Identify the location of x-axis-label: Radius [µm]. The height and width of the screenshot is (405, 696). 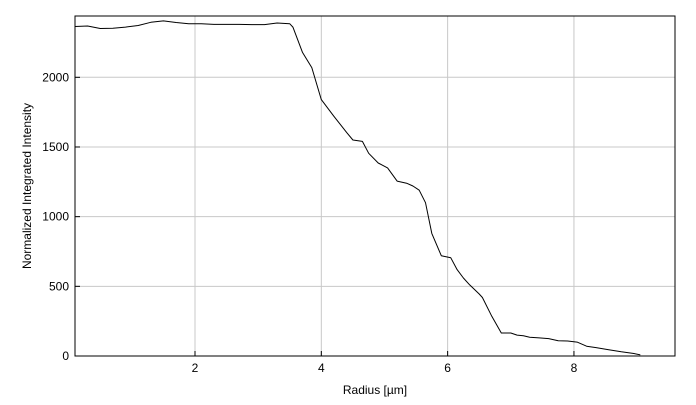
(375, 390).